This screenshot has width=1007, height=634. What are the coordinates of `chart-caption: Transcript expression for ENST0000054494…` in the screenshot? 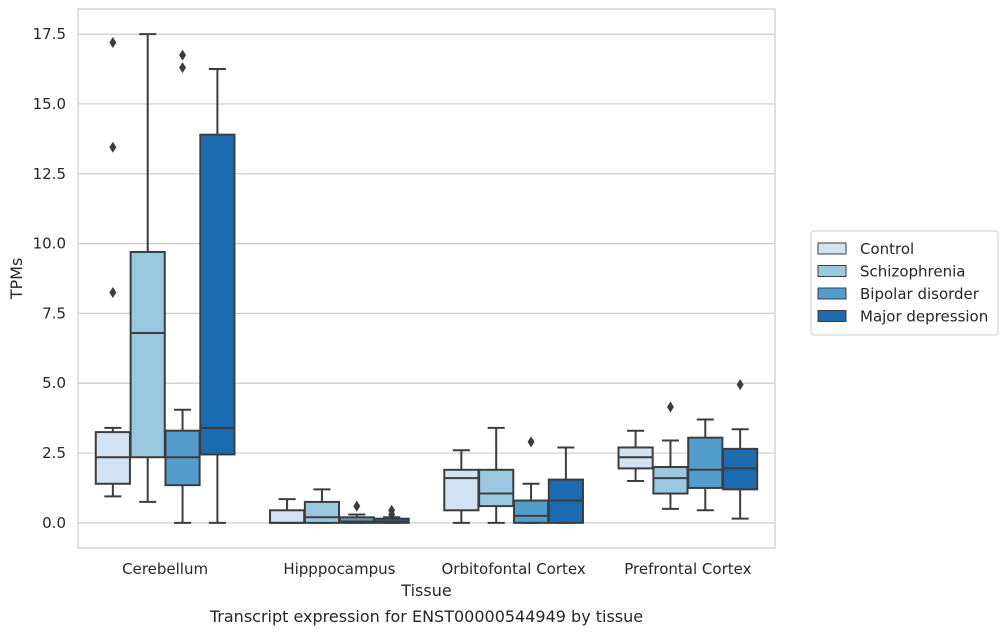 It's located at (426, 616).